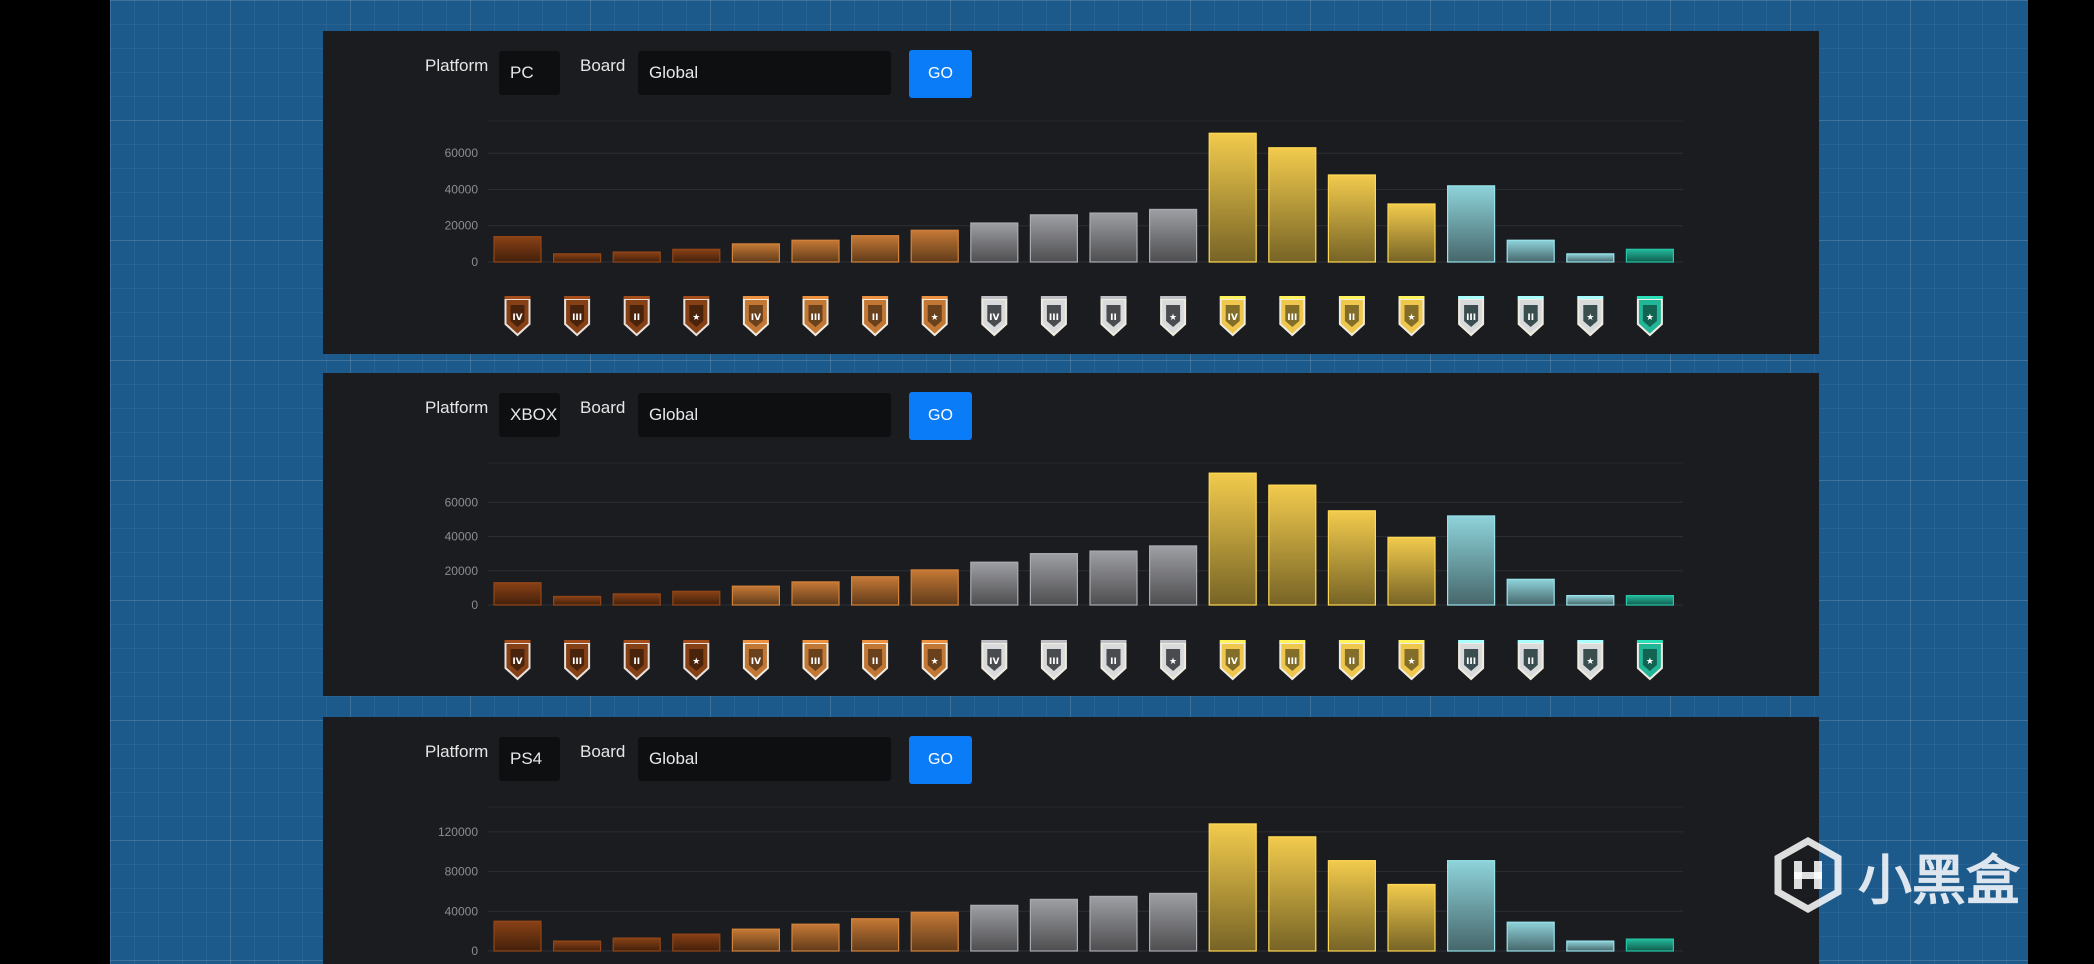 The height and width of the screenshot is (964, 2094). I want to click on y-tick-label: 20000, so click(462, 571).